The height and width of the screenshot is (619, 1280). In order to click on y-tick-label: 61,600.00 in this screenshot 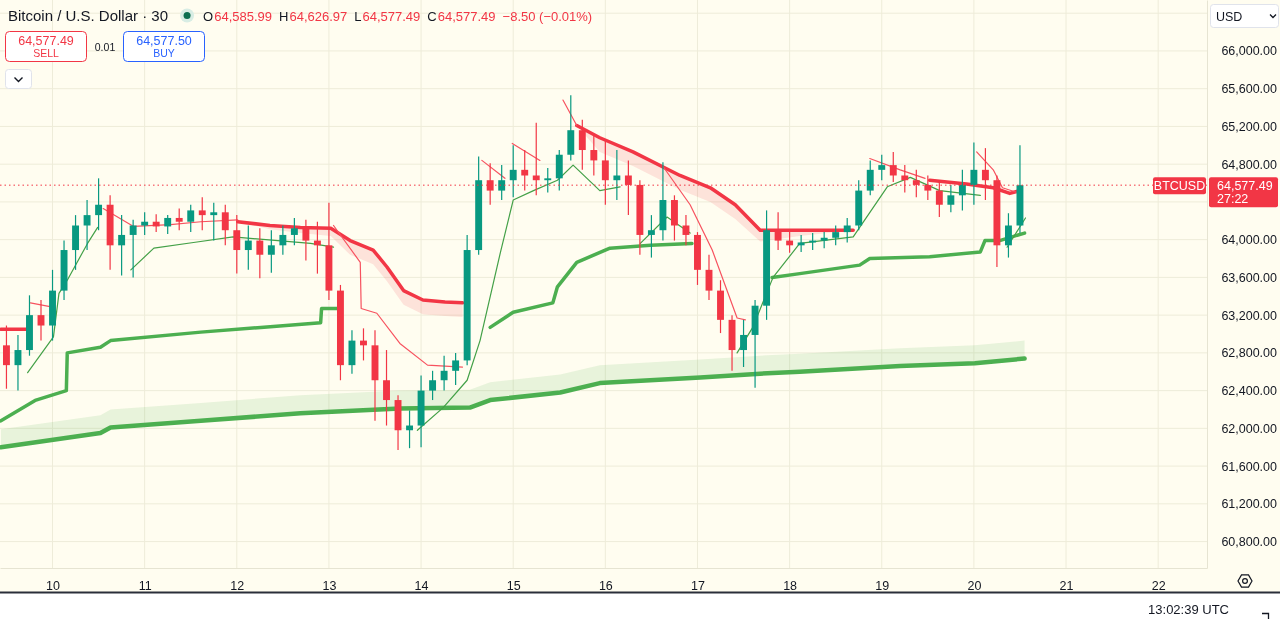, I will do `click(1249, 466)`.